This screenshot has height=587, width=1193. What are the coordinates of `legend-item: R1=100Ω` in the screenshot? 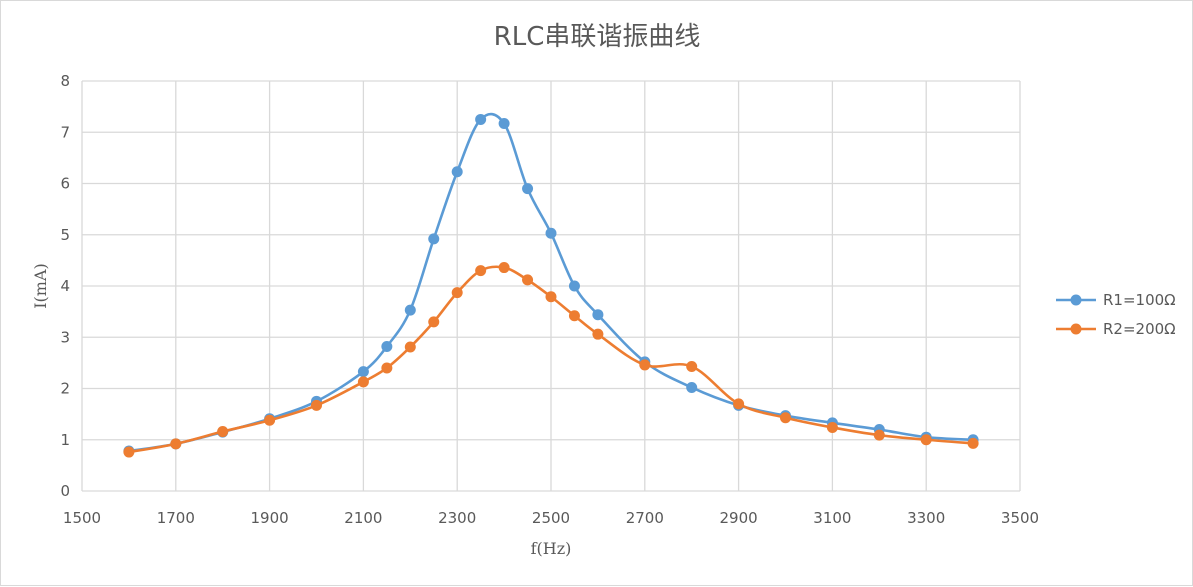 It's located at (1116, 300).